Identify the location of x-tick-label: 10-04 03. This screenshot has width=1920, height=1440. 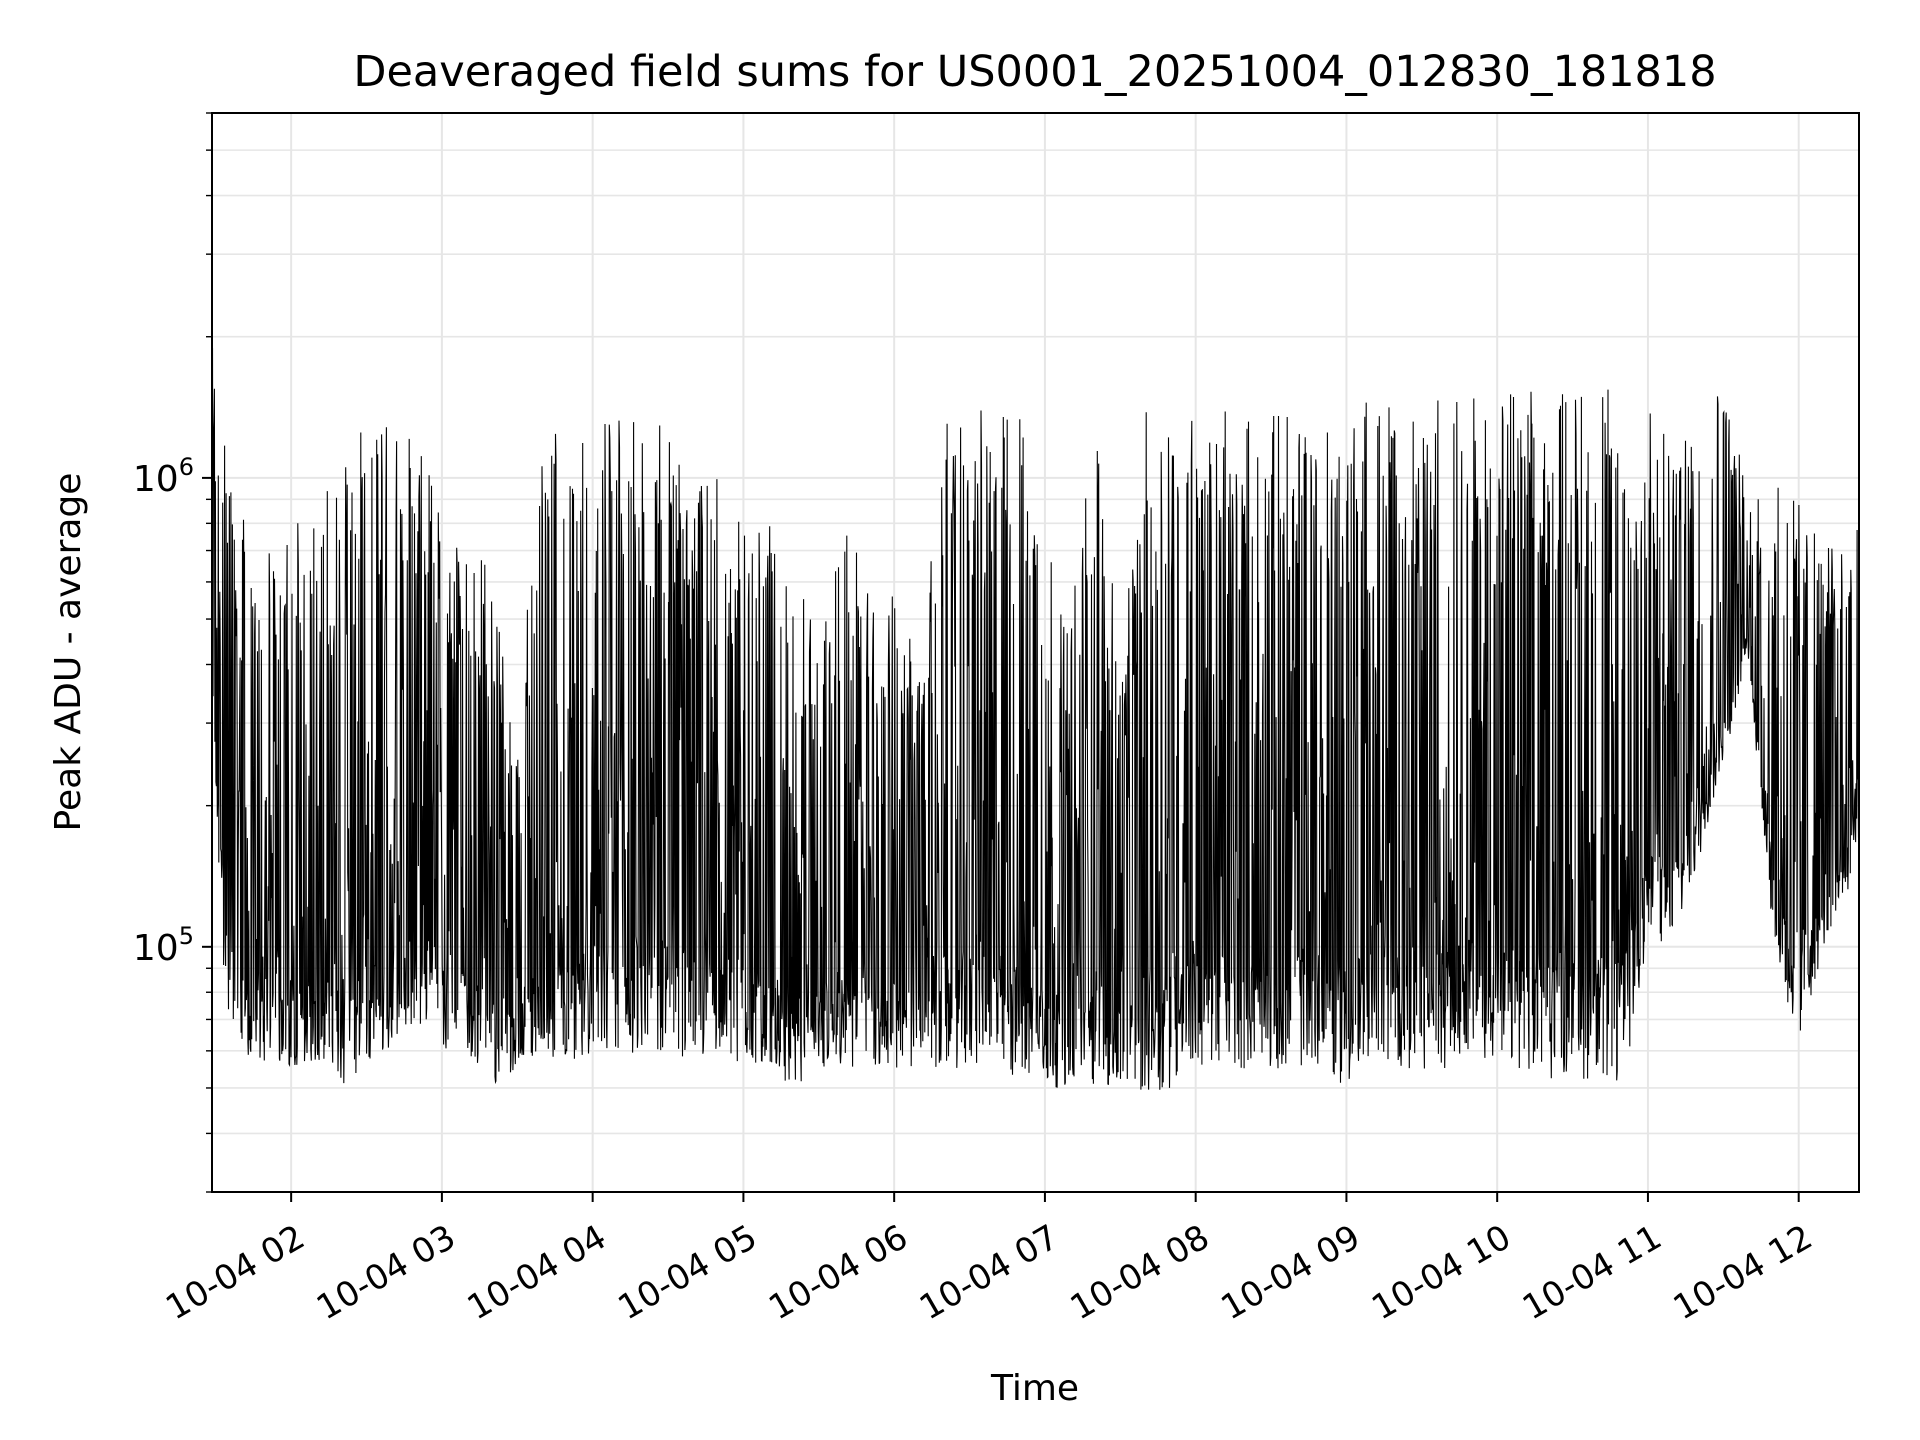
(386, 1272).